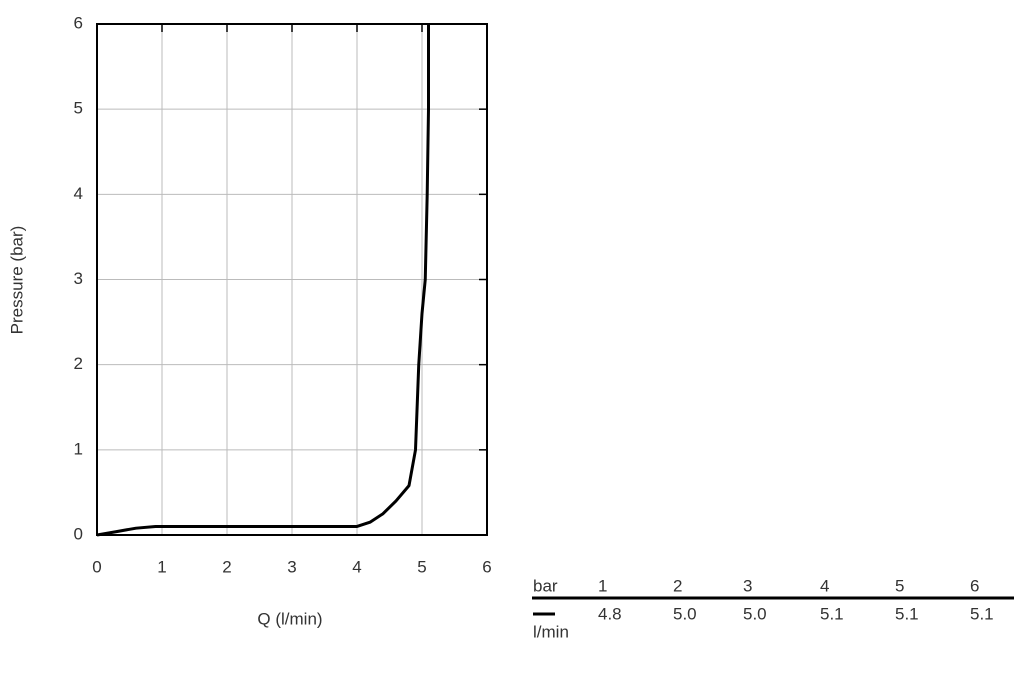  What do you see at coordinates (677, 585) in the screenshot?
I see `table-header: 2` at bounding box center [677, 585].